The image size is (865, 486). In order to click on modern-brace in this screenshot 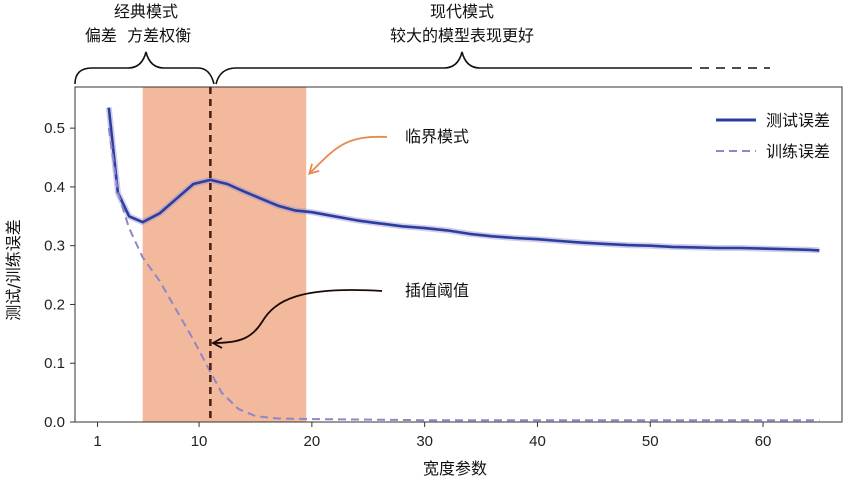, I will do `click(453, 68)`.